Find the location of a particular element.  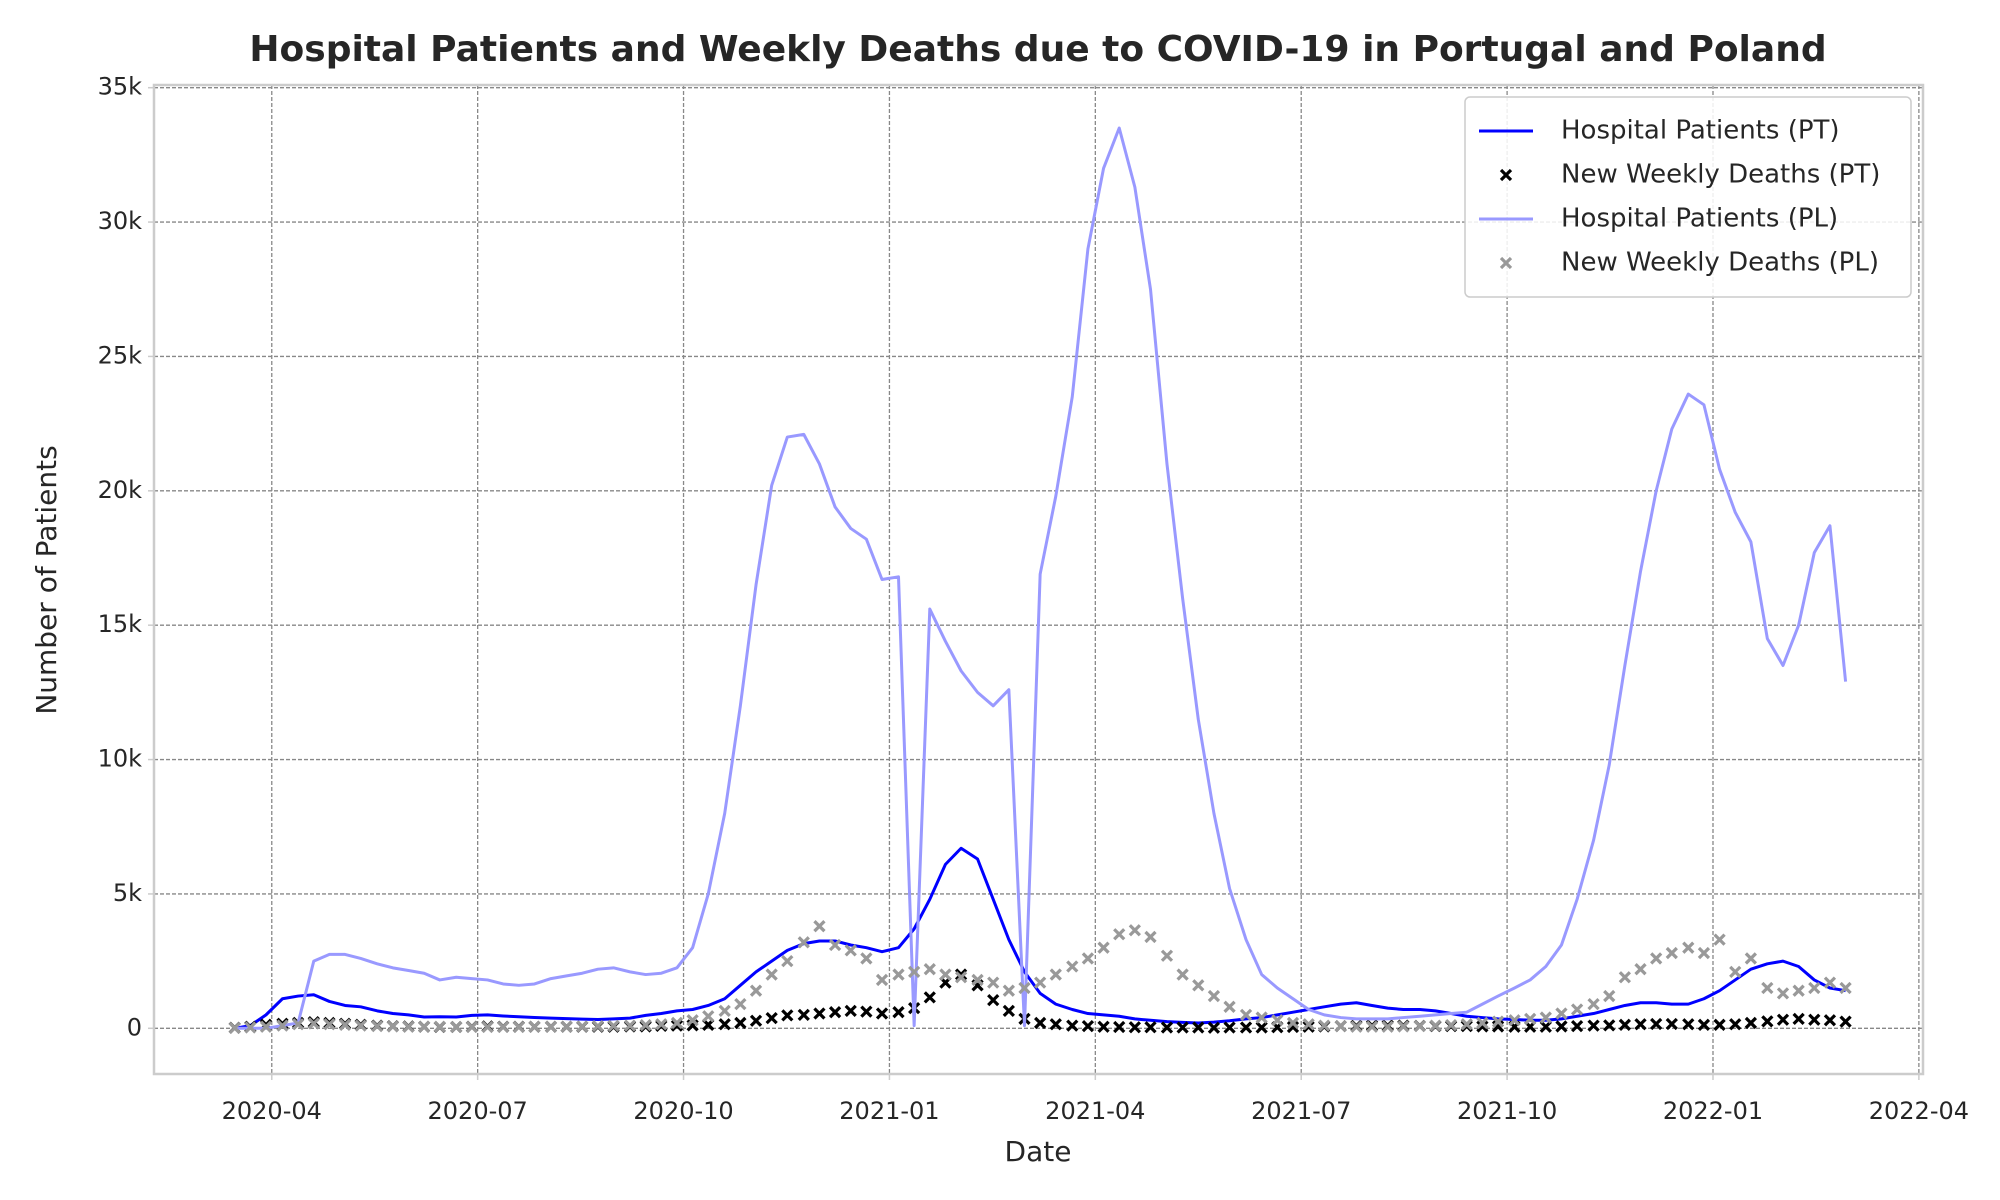

y-tick-label: 5k is located at coordinates (127, 893).